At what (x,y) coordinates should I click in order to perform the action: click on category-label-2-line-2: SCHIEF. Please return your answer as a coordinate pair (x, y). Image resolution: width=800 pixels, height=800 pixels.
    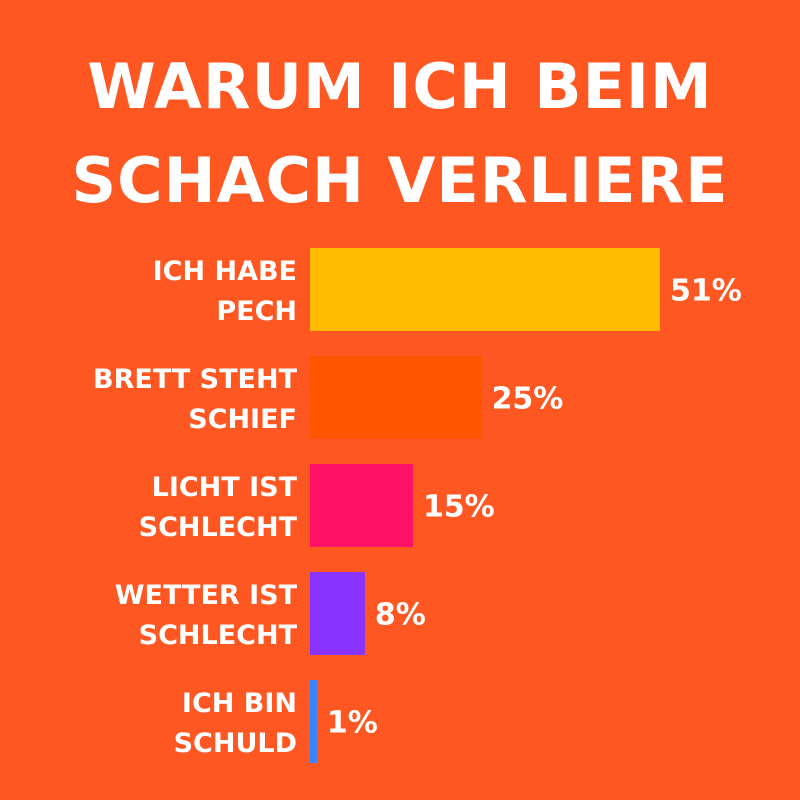
    Looking at the image, I should click on (242, 419).